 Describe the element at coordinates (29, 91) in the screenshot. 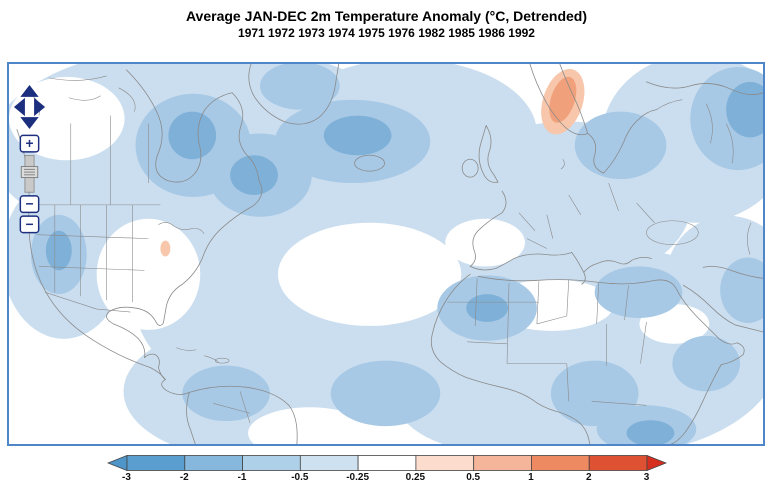

I see `pan-up-button` at that location.